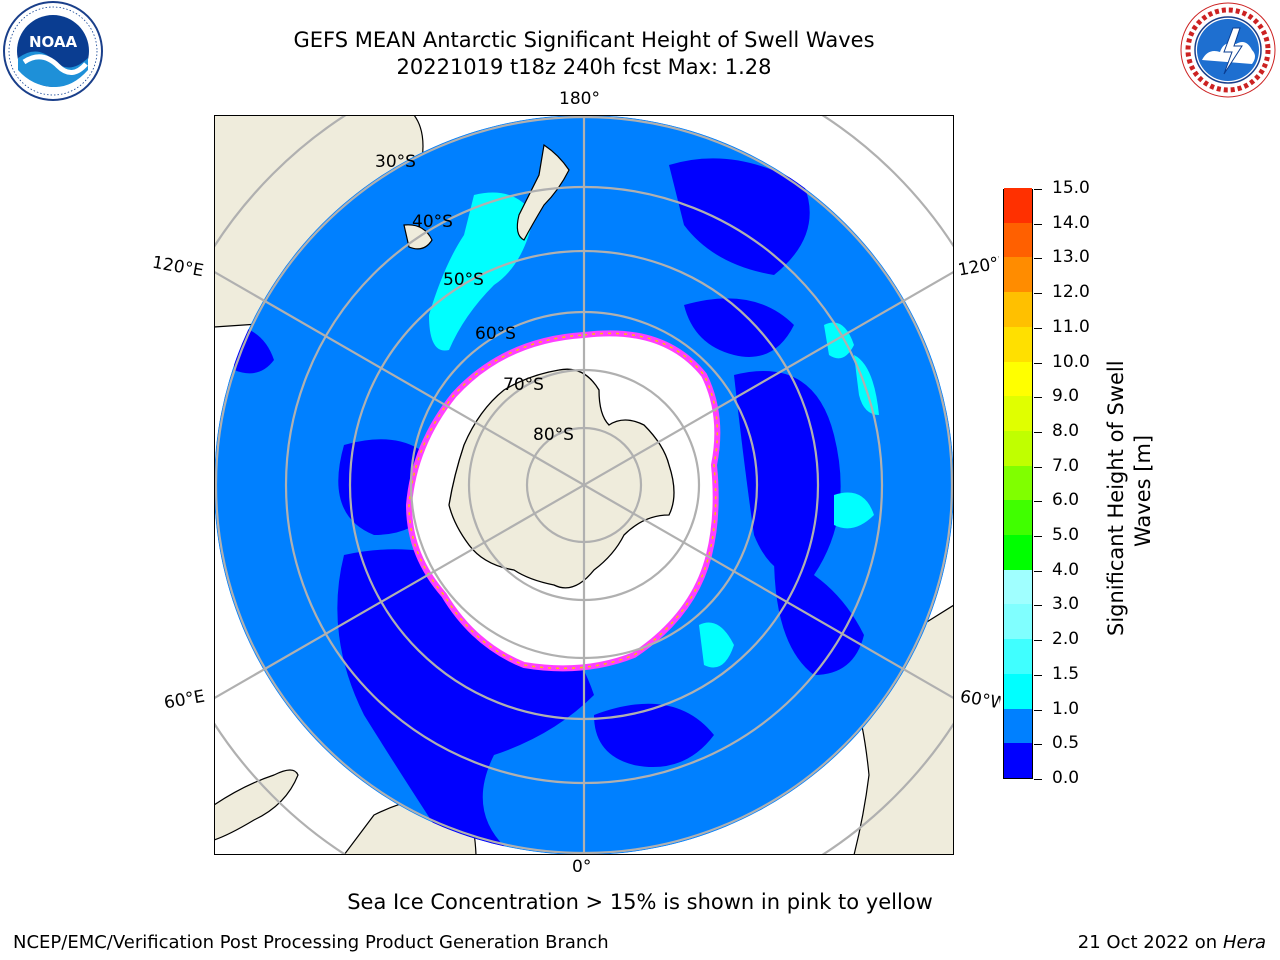  Describe the element at coordinates (979, 267) in the screenshot. I see `lon-label-120w: 120°W` at that location.